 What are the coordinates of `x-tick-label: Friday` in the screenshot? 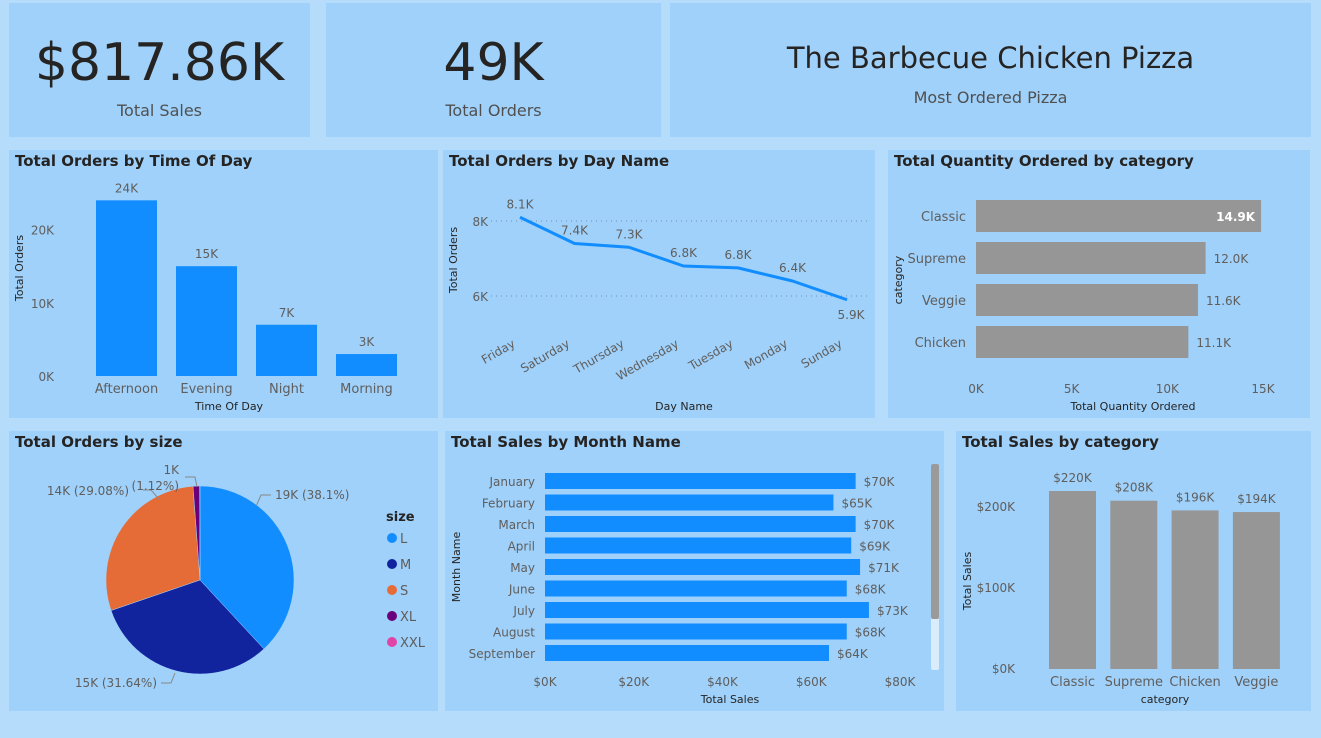 It's located at (498, 351).